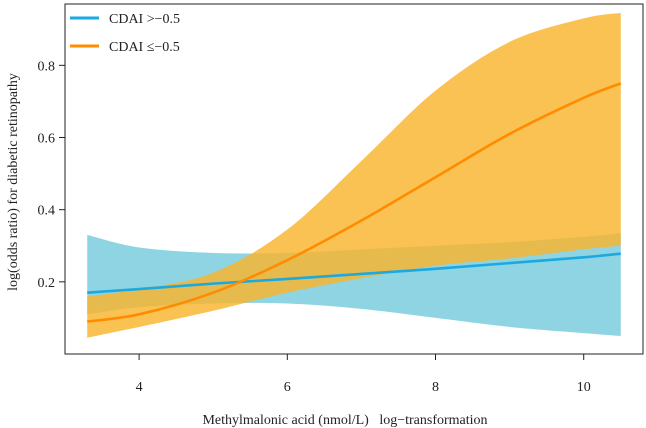 This screenshot has height=428, width=646. Describe the element at coordinates (47, 139) in the screenshot. I see `y-tick-label: 0.6` at that location.